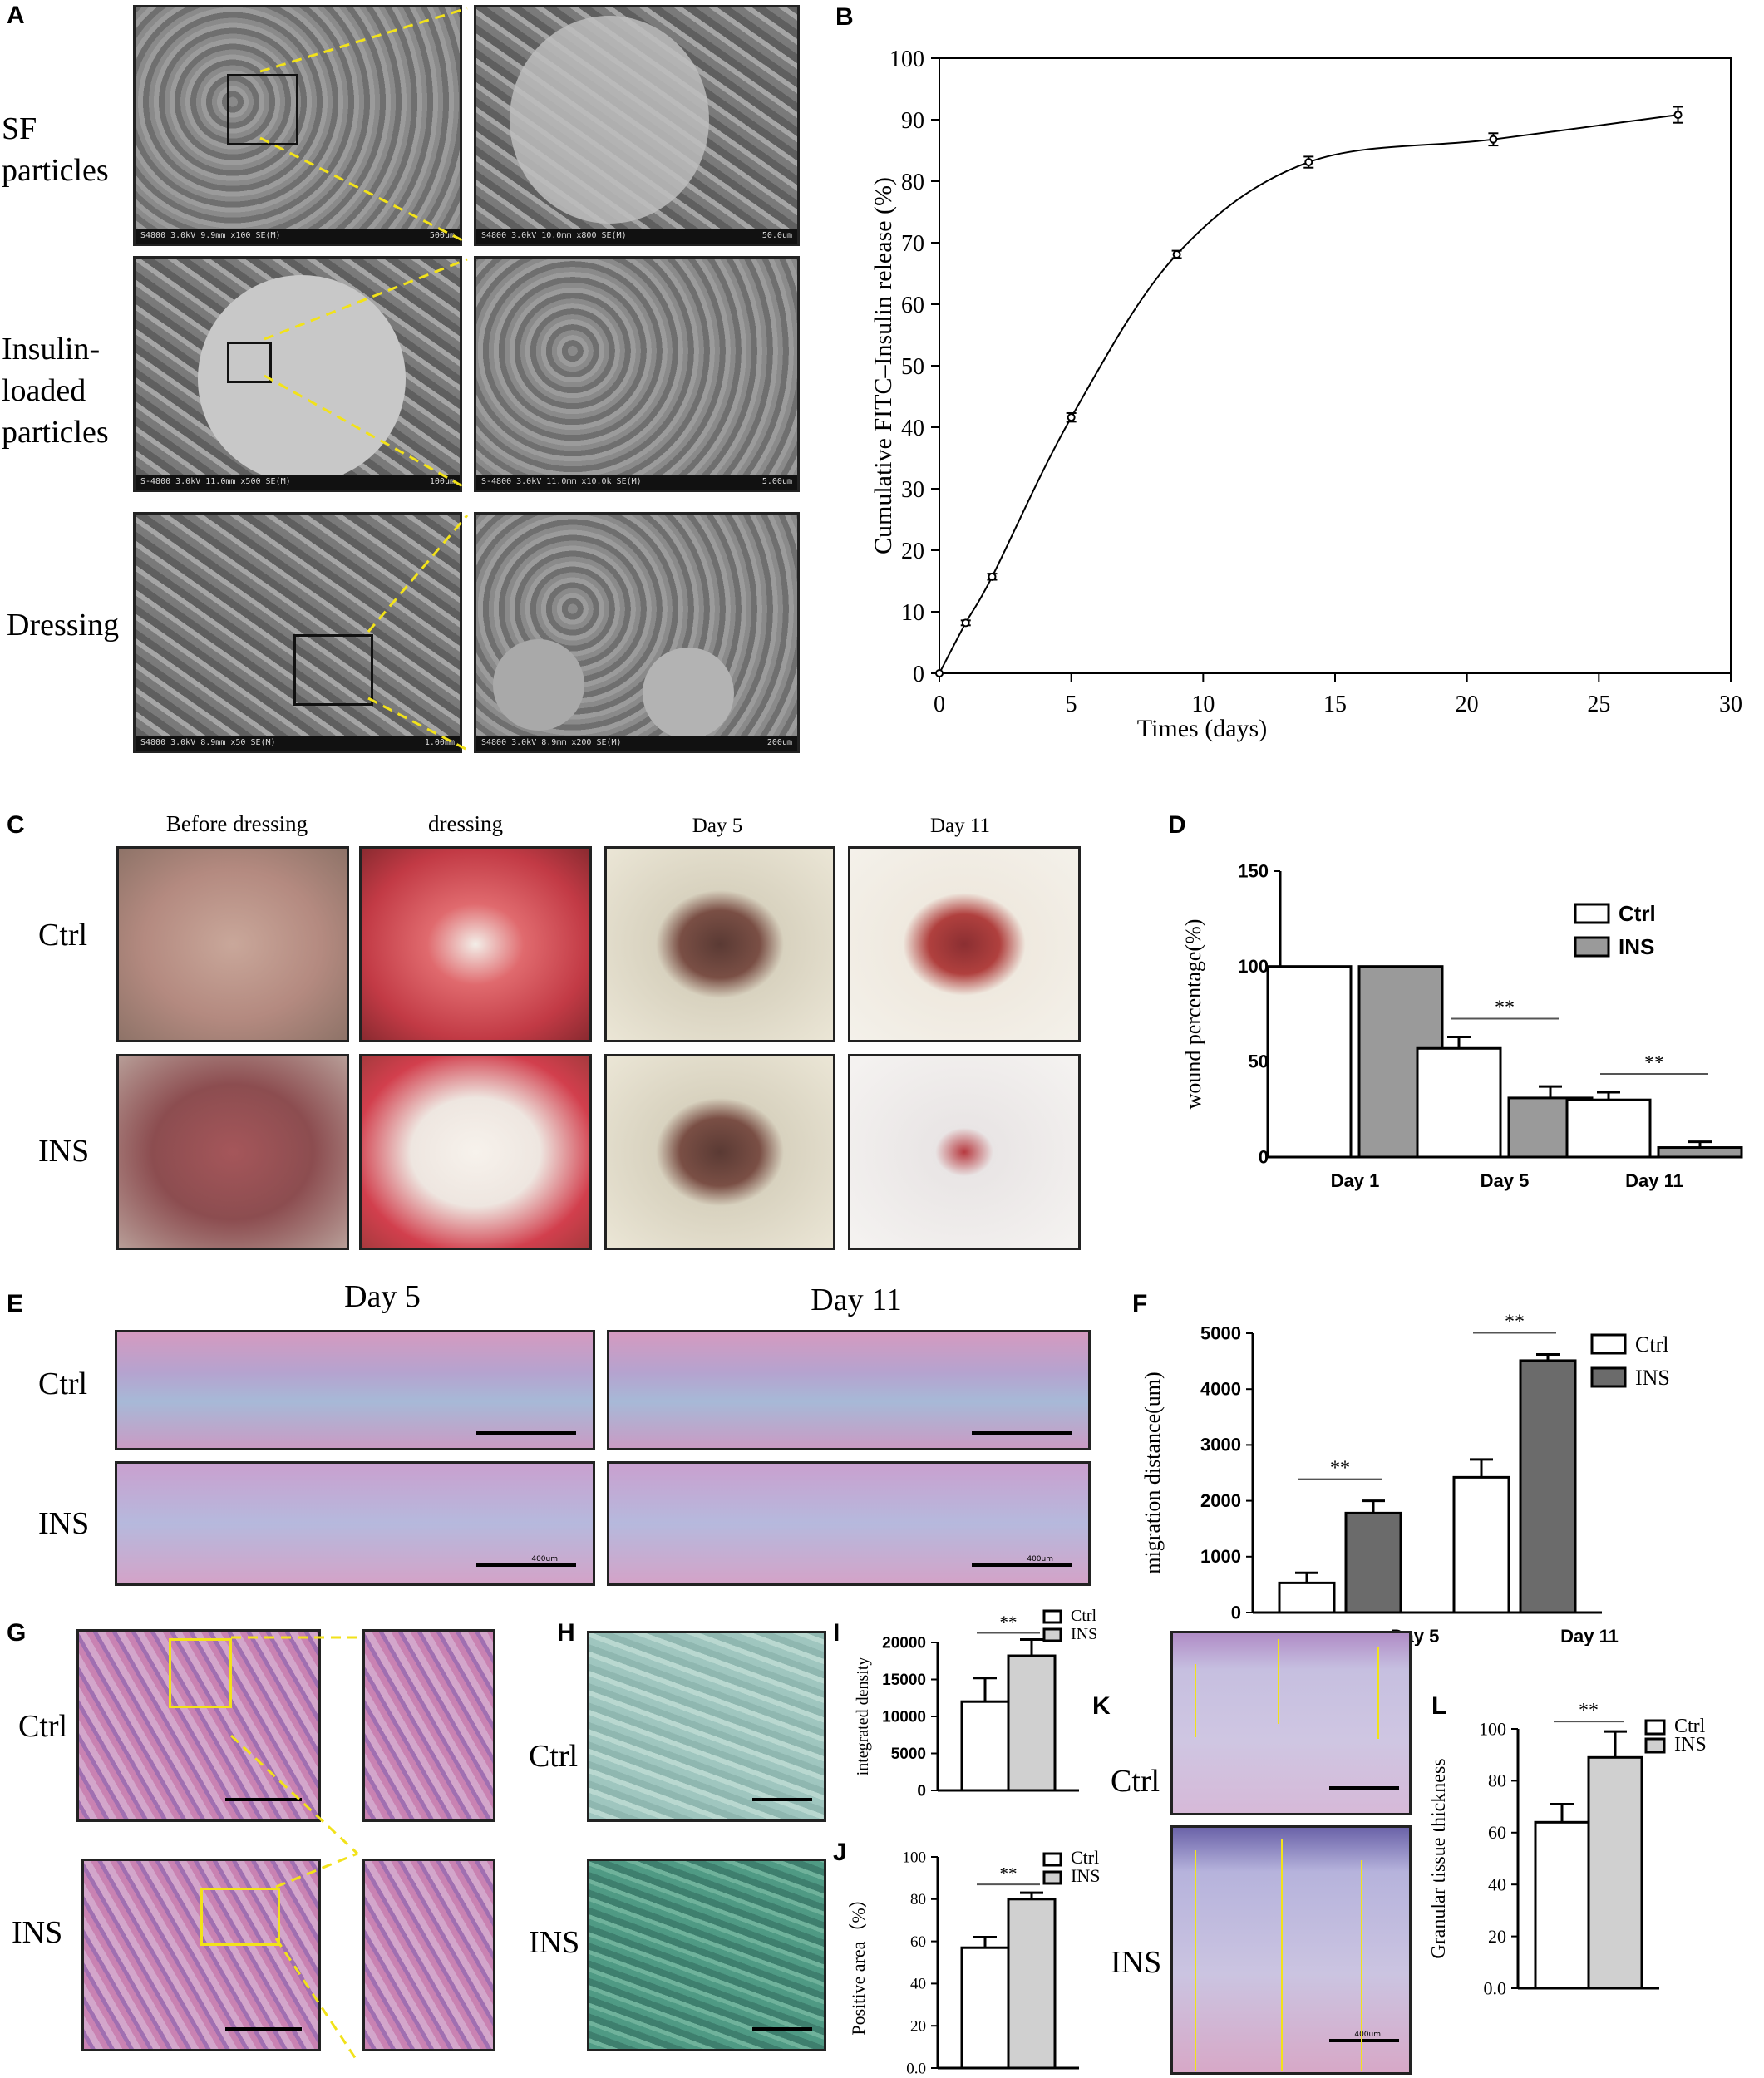  Describe the element at coordinates (55, 149) in the screenshot. I see `row-label-sf-text: SF particles` at that location.